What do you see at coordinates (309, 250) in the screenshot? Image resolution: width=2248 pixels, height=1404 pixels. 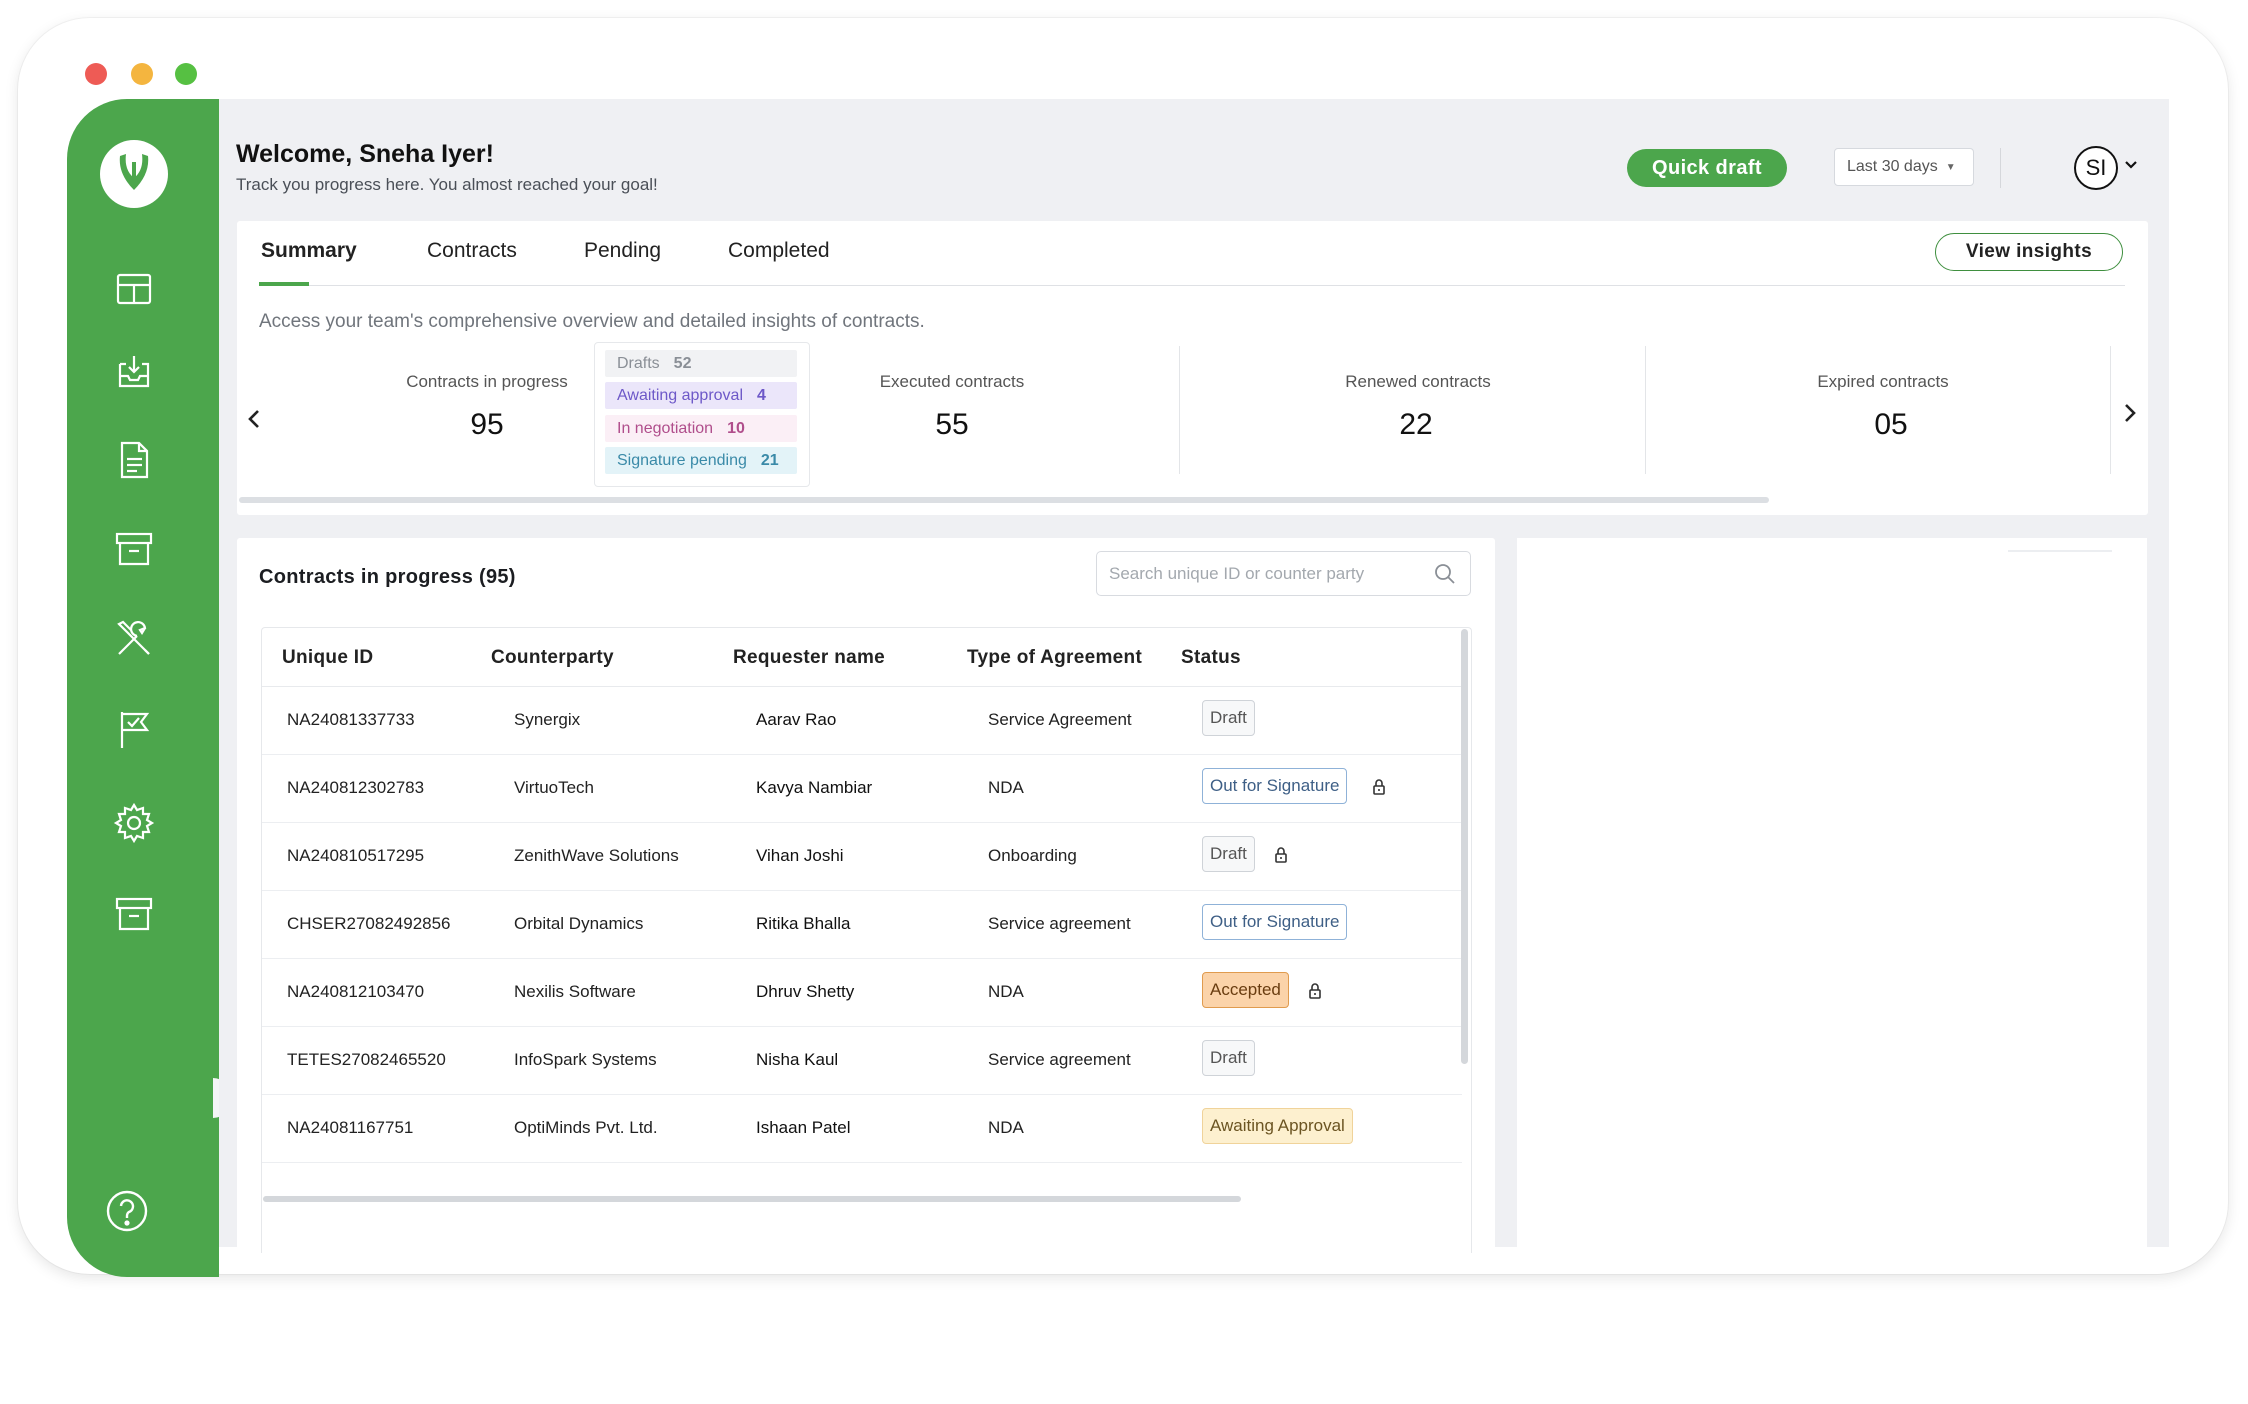 I see `tab-summary: Summary` at bounding box center [309, 250].